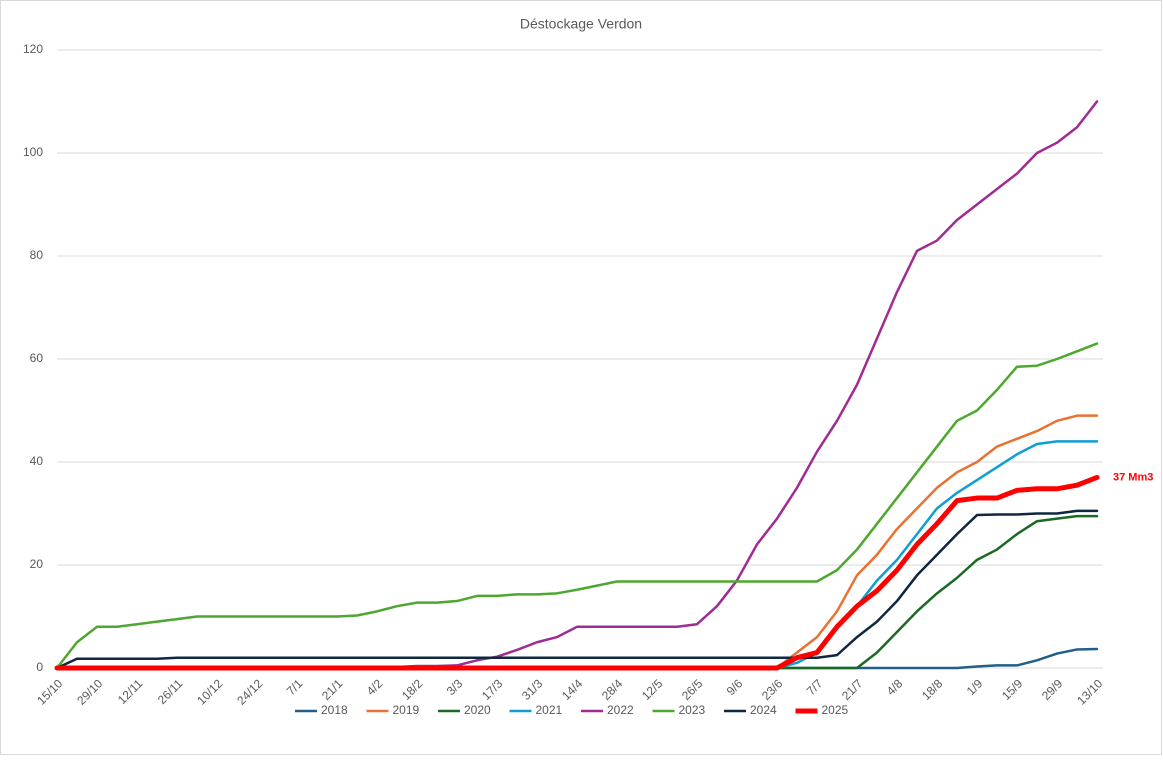  Describe the element at coordinates (37, 461) in the screenshot. I see `y-tick-label: 40` at that location.